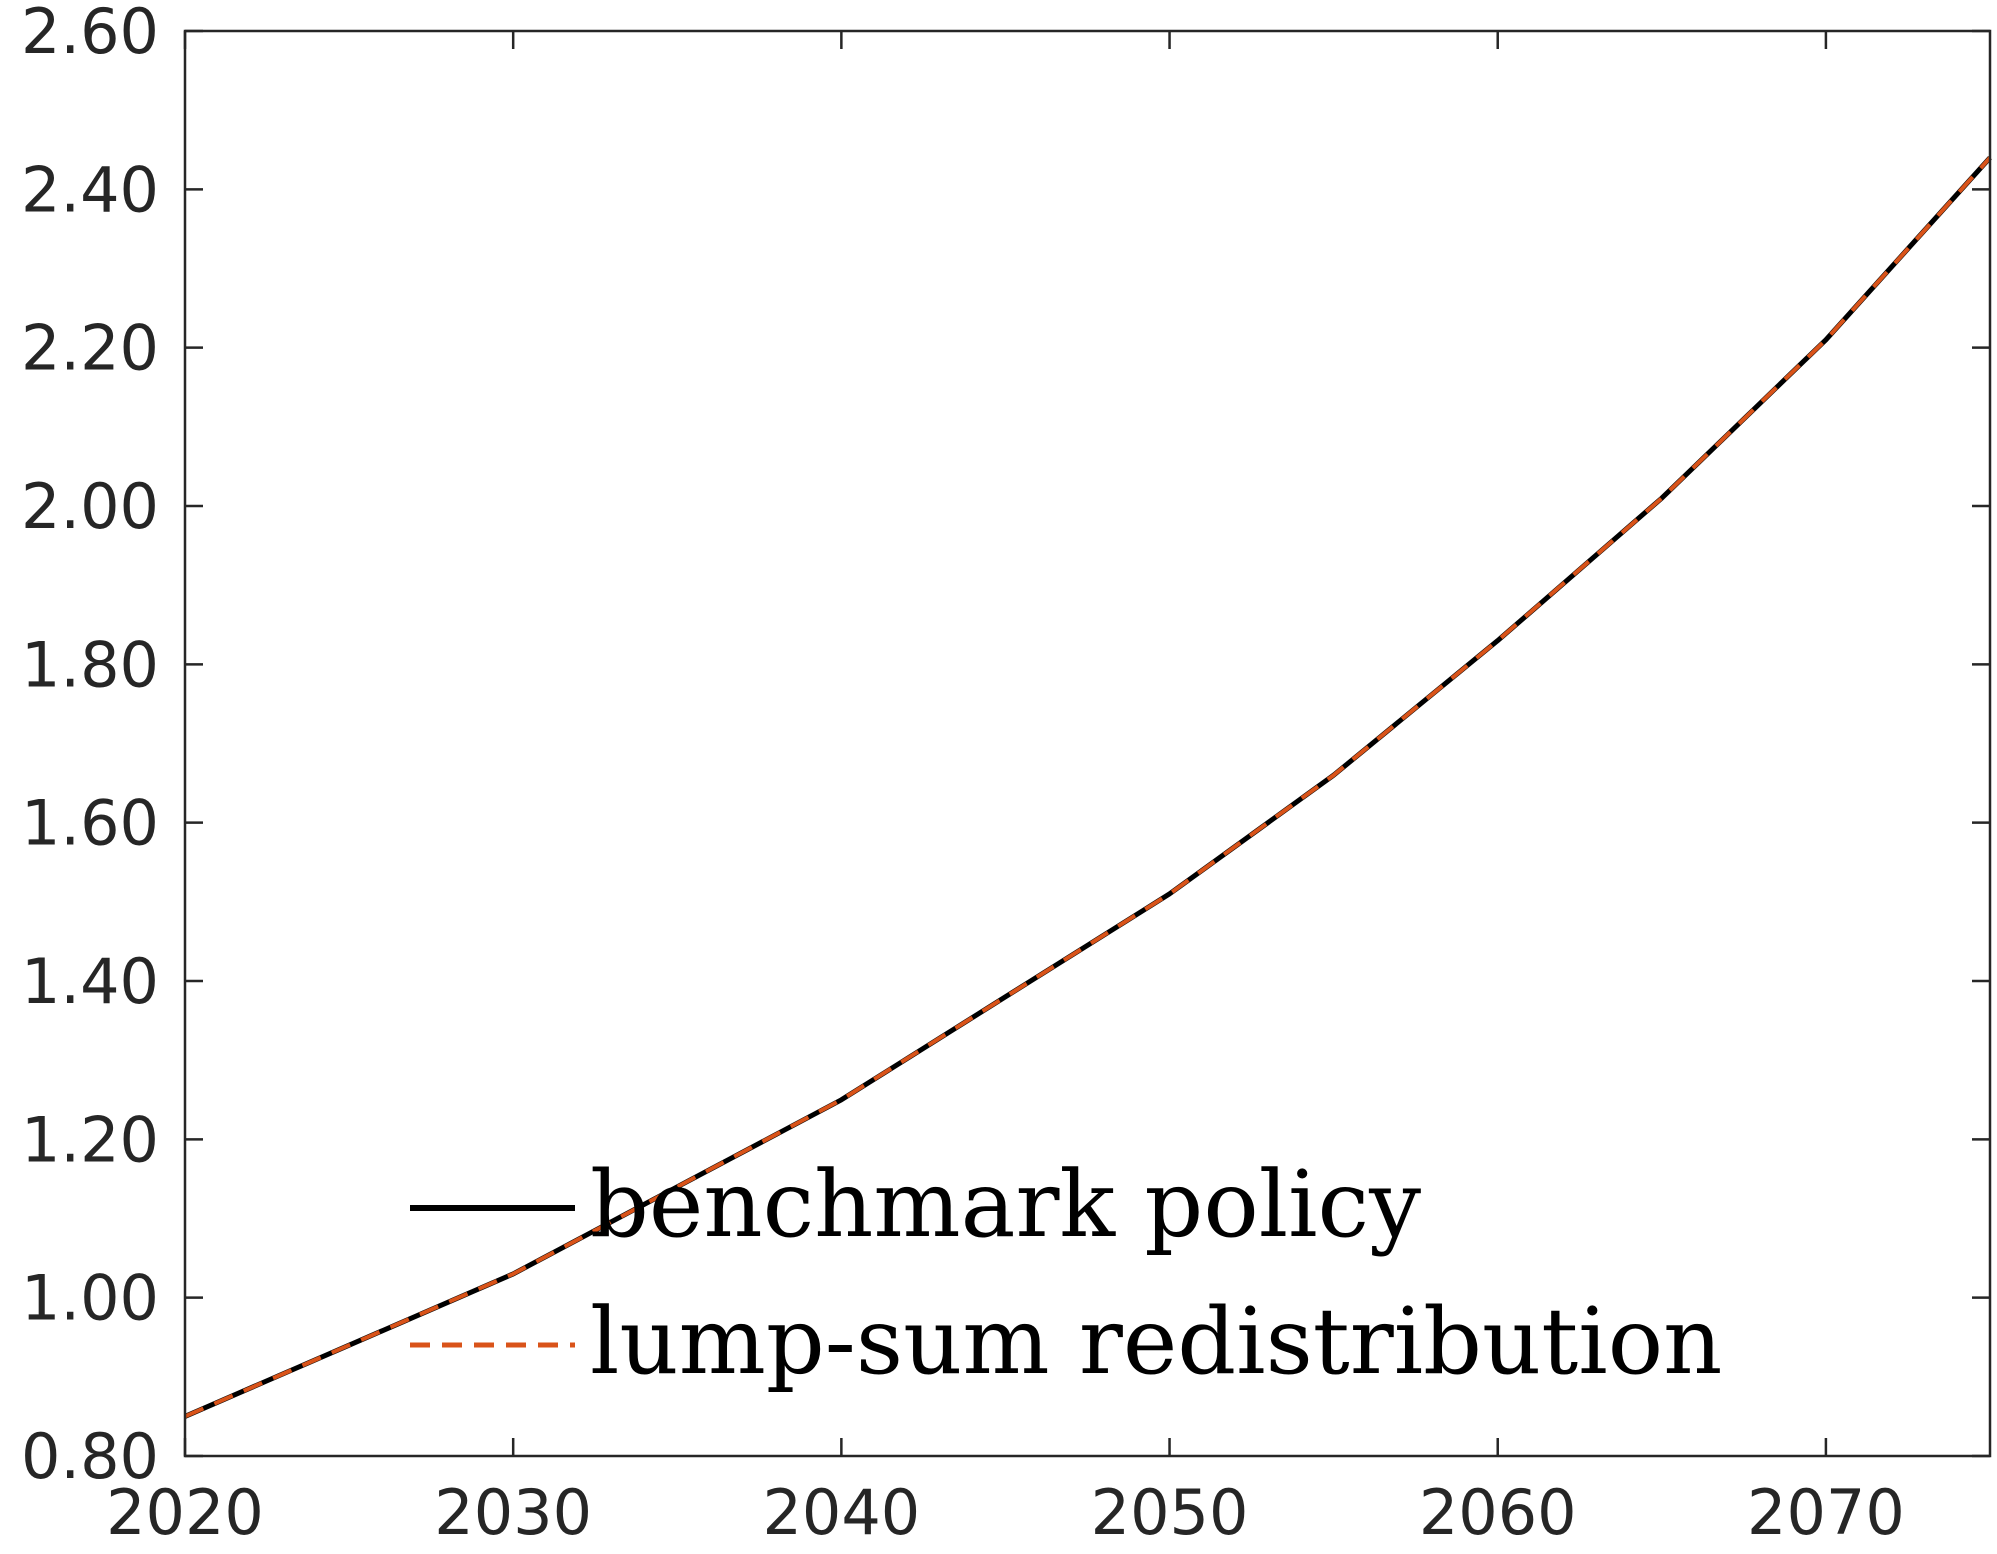  I want to click on x-tick-label: 2060, so click(1498, 1512).